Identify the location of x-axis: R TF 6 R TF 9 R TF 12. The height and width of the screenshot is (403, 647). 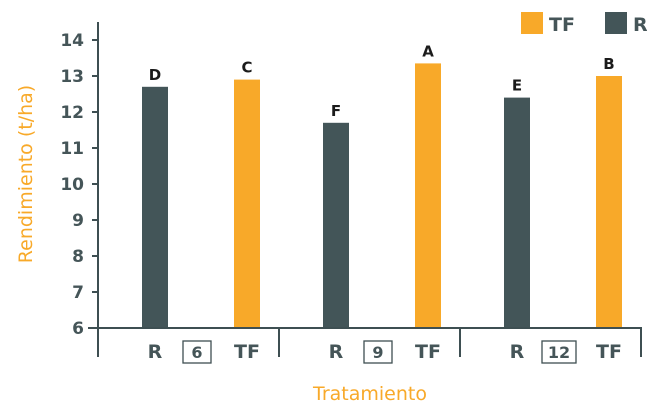
(365, 345).